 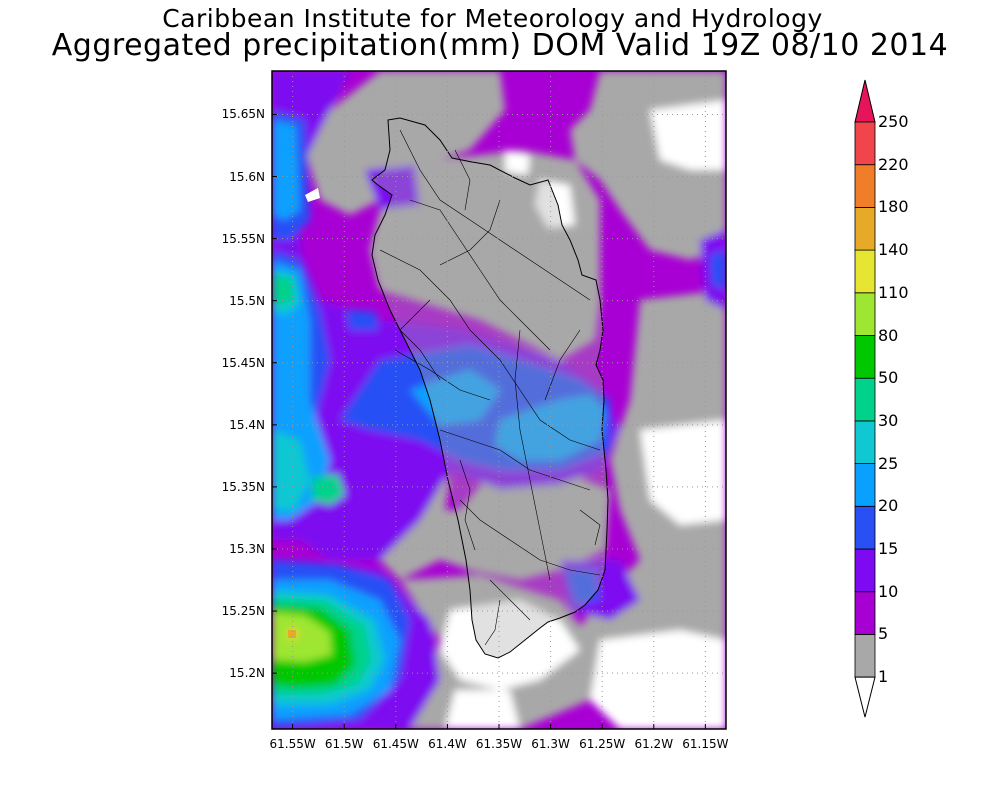 What do you see at coordinates (893, 164) in the screenshot?
I see `colorbar-level-label: 220` at bounding box center [893, 164].